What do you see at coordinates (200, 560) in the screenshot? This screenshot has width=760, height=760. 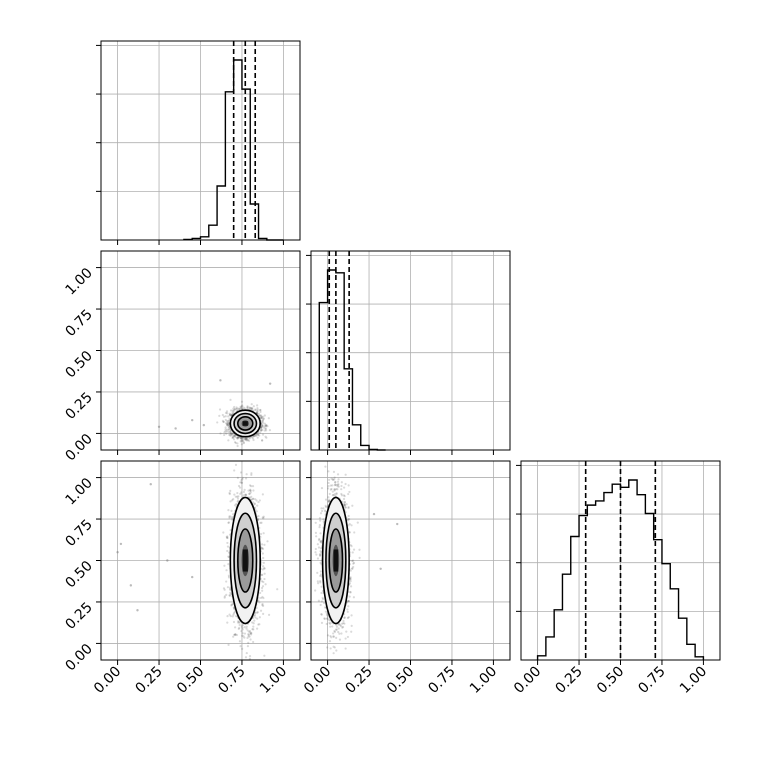 I see `grid-h` at bounding box center [200, 560].